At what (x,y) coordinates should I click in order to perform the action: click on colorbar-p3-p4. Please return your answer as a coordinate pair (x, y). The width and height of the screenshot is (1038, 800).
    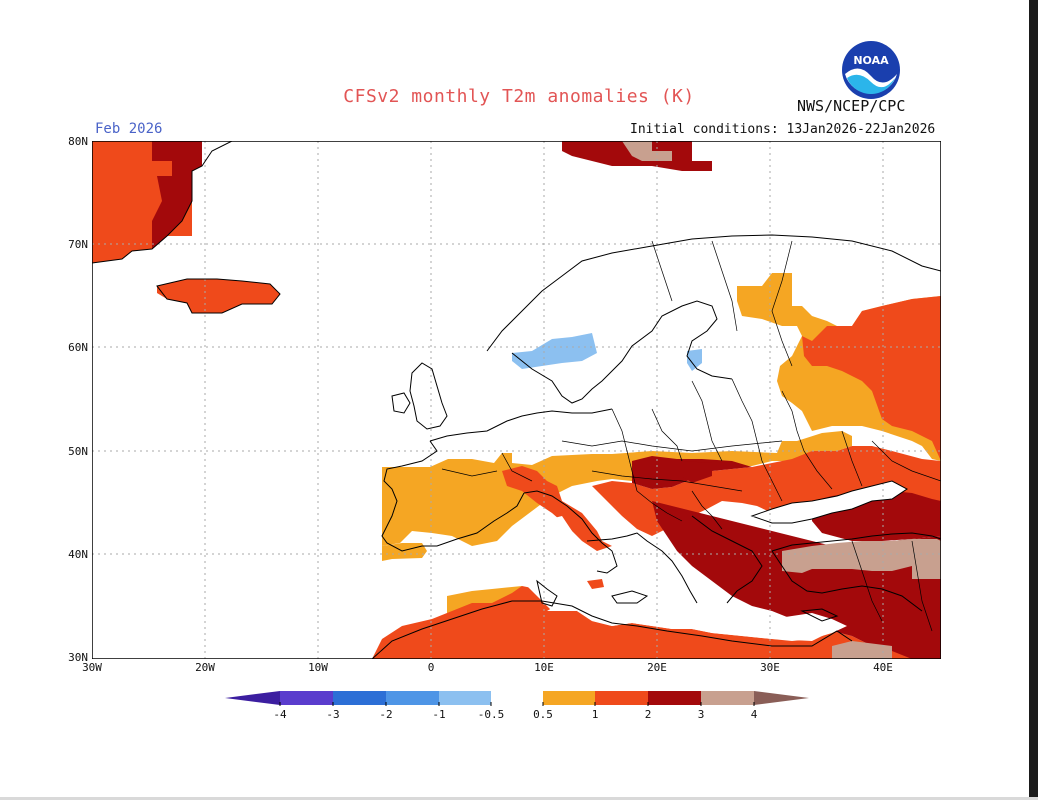
    Looking at the image, I should click on (727, 698).